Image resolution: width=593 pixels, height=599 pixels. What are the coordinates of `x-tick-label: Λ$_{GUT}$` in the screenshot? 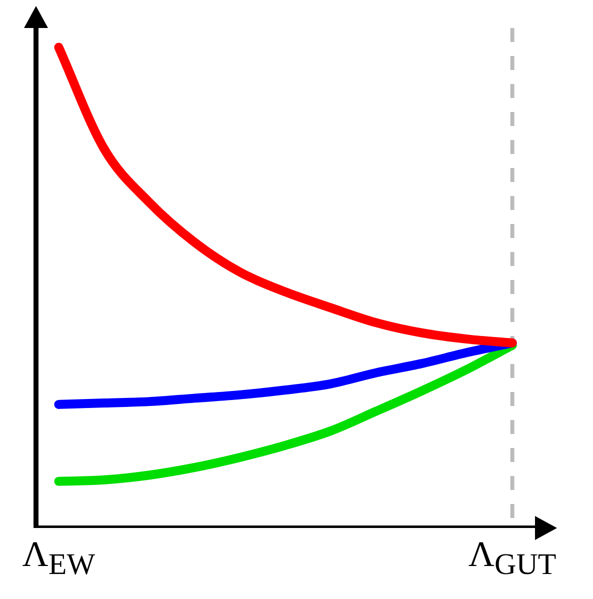 It's located at (512, 558).